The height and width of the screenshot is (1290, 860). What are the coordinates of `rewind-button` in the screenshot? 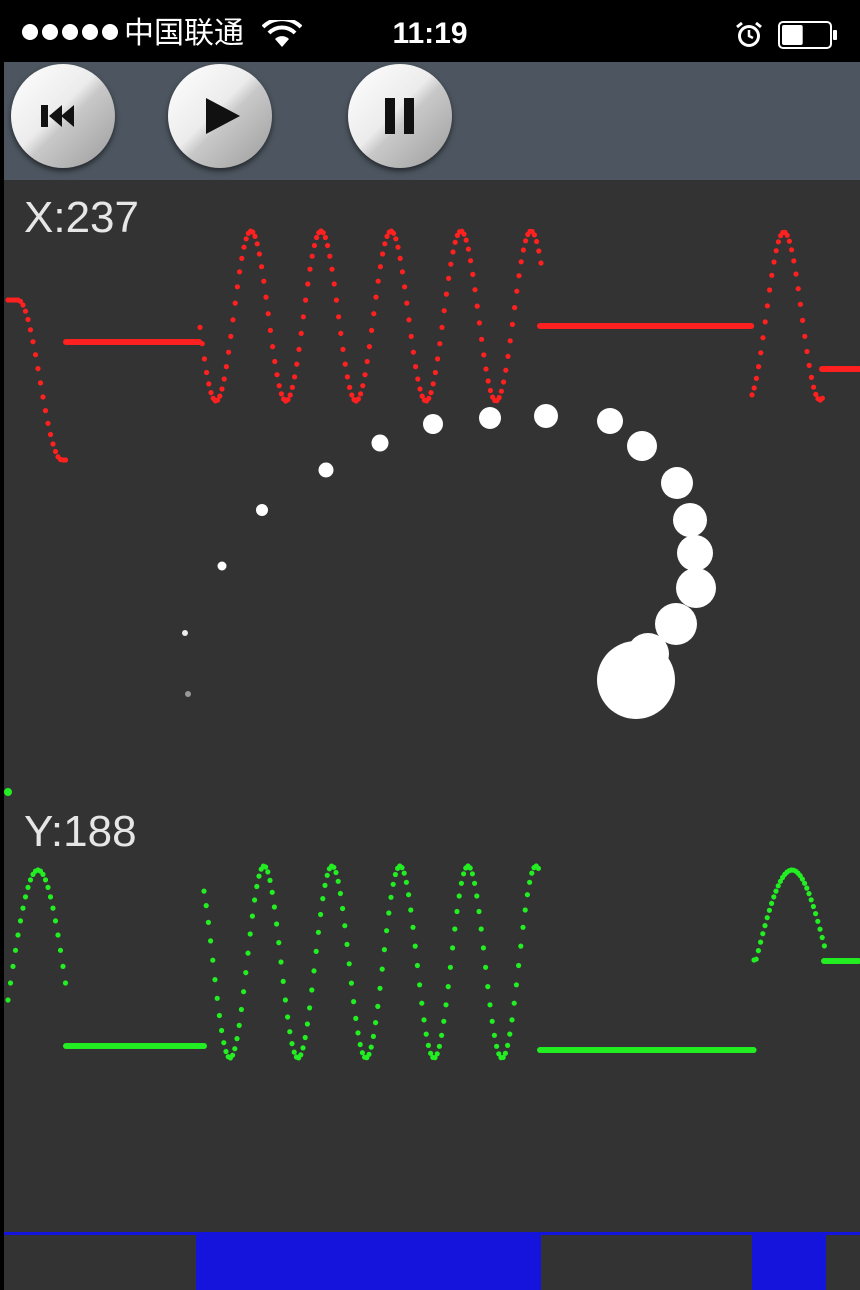 It's located at (63, 116).